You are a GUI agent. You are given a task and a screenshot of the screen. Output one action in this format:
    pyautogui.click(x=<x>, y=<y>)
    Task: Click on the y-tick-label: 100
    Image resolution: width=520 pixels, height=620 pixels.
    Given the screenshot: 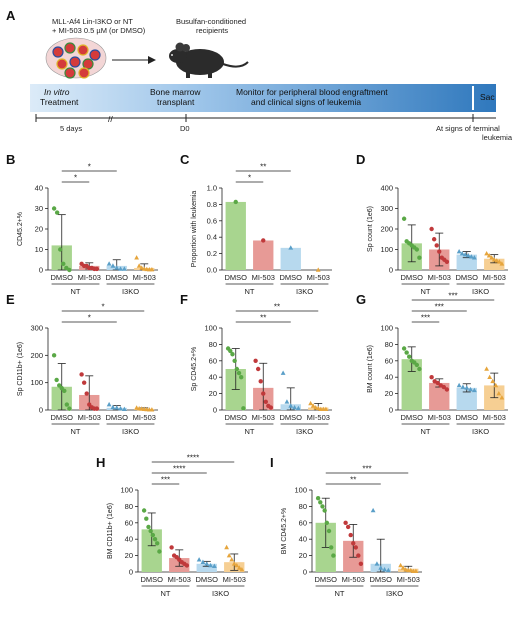 What is the action you would take?
    pyautogui.click(x=300, y=490)
    